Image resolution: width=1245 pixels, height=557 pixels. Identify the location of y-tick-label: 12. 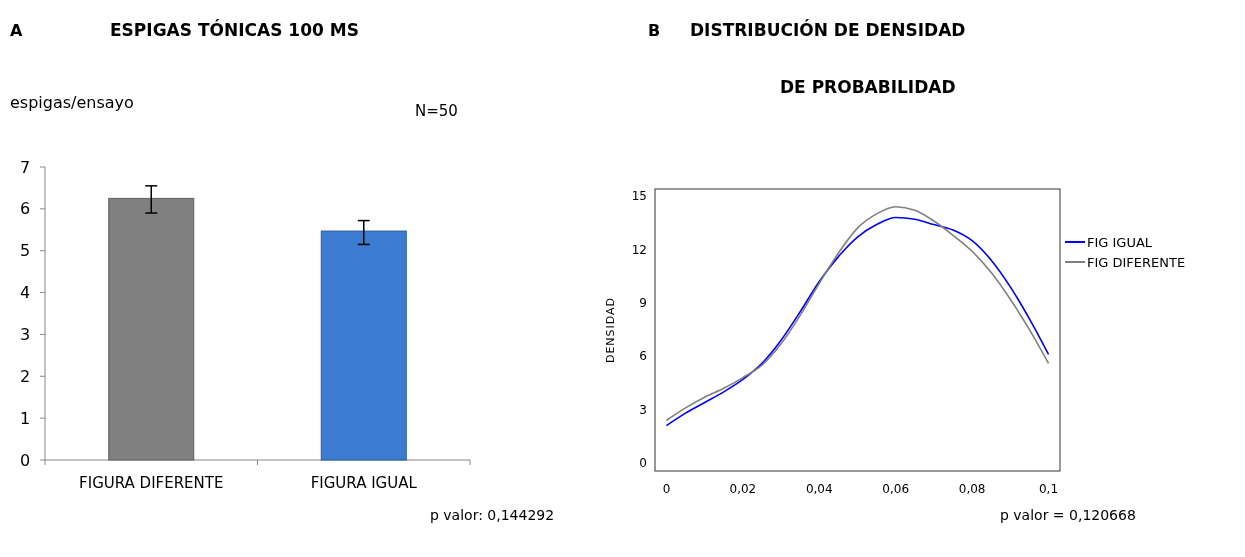
(639, 249).